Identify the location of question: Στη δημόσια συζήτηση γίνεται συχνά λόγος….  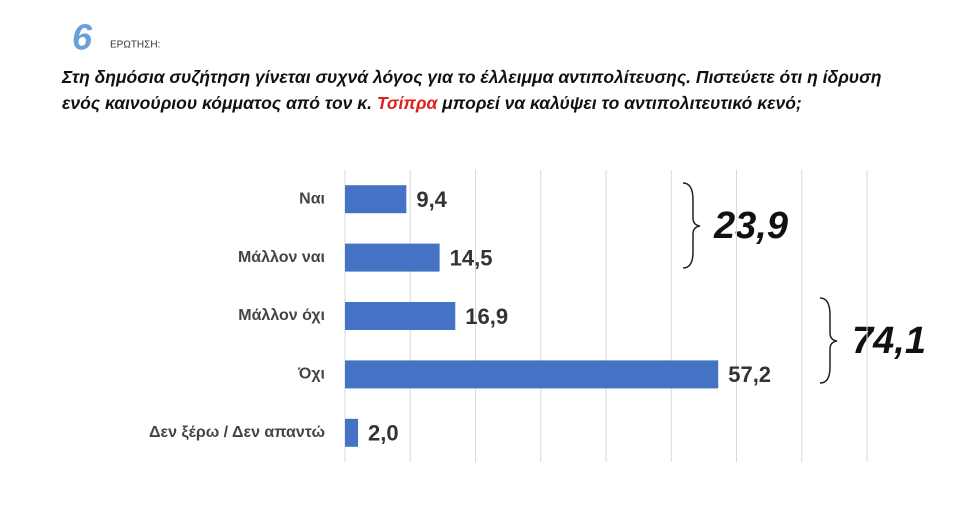
(487, 90).